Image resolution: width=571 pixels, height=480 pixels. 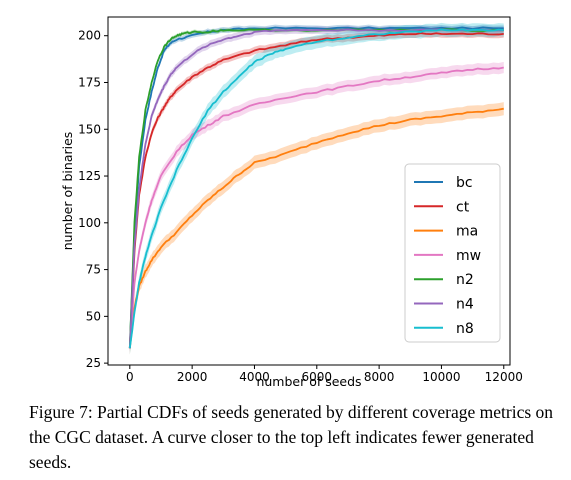 I want to click on legend-label-n8: n8, so click(x=465, y=329).